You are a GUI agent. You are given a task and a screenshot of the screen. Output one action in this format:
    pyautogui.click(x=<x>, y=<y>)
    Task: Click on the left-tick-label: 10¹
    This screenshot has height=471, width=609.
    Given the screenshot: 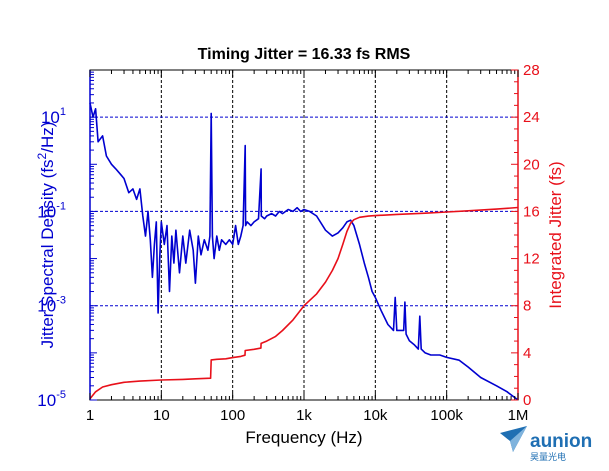 What is the action you would take?
    pyautogui.click(x=53, y=116)
    